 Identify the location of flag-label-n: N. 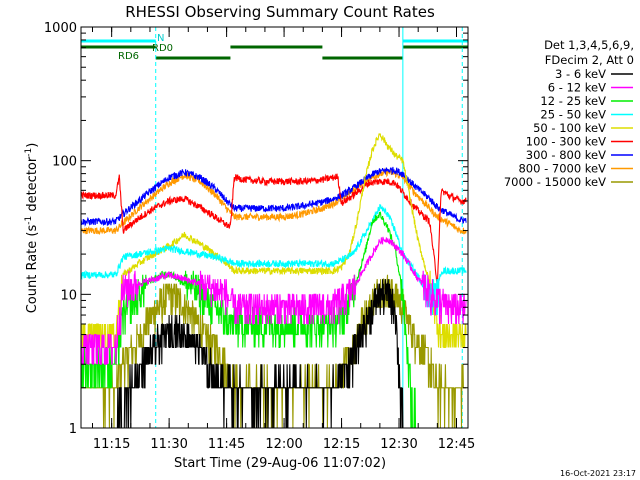
(160, 38).